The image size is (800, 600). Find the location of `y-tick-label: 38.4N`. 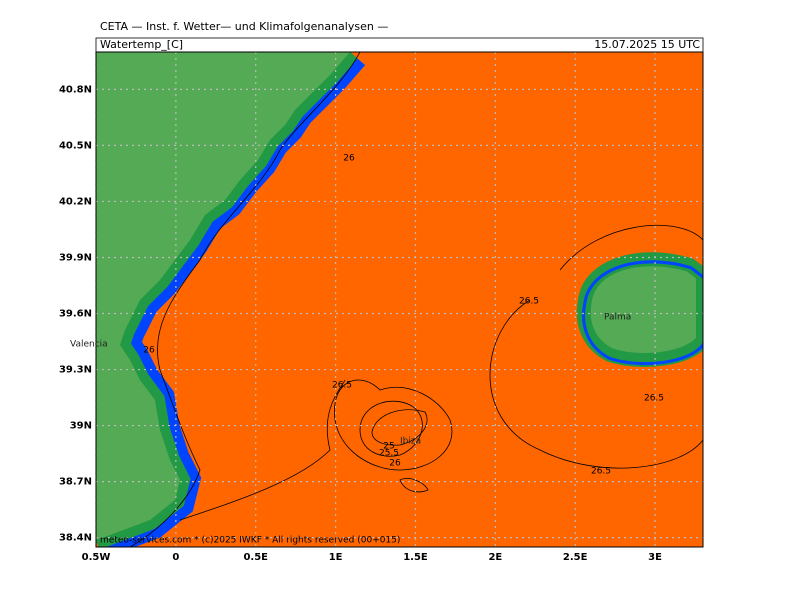

y-tick-label: 38.4N is located at coordinates (75, 538).